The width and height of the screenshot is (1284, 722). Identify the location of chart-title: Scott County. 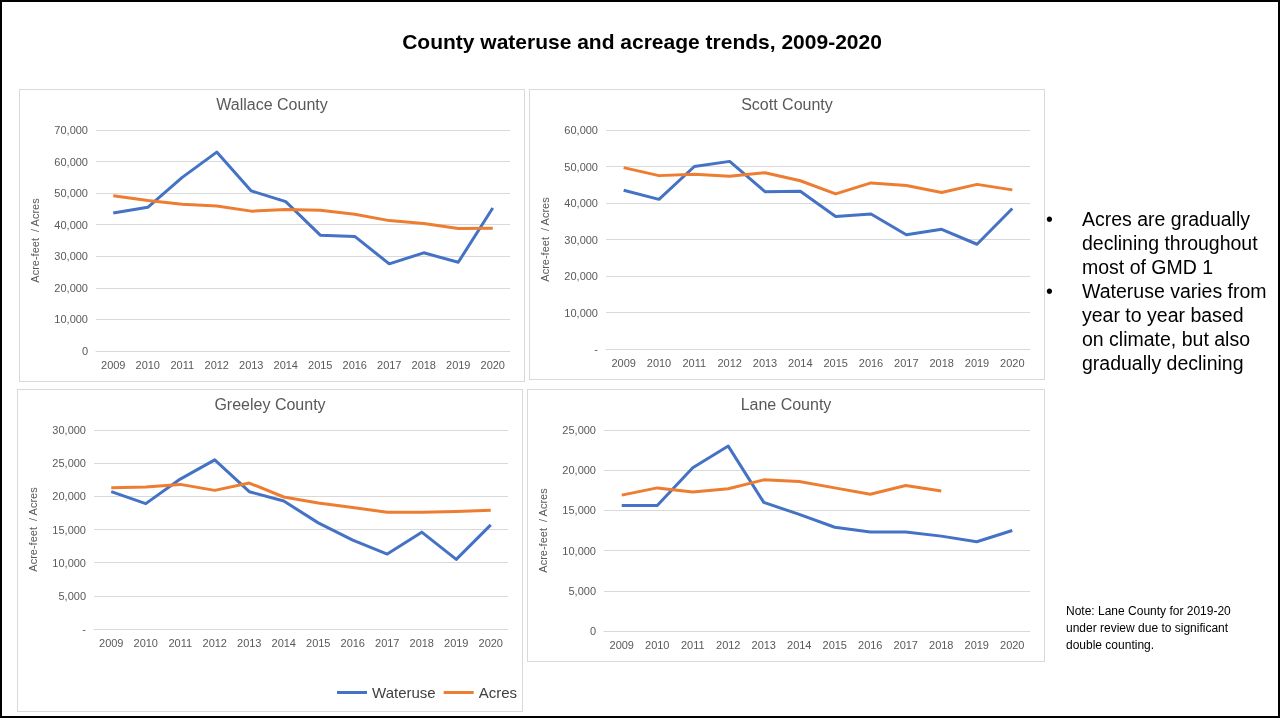
(787, 105).